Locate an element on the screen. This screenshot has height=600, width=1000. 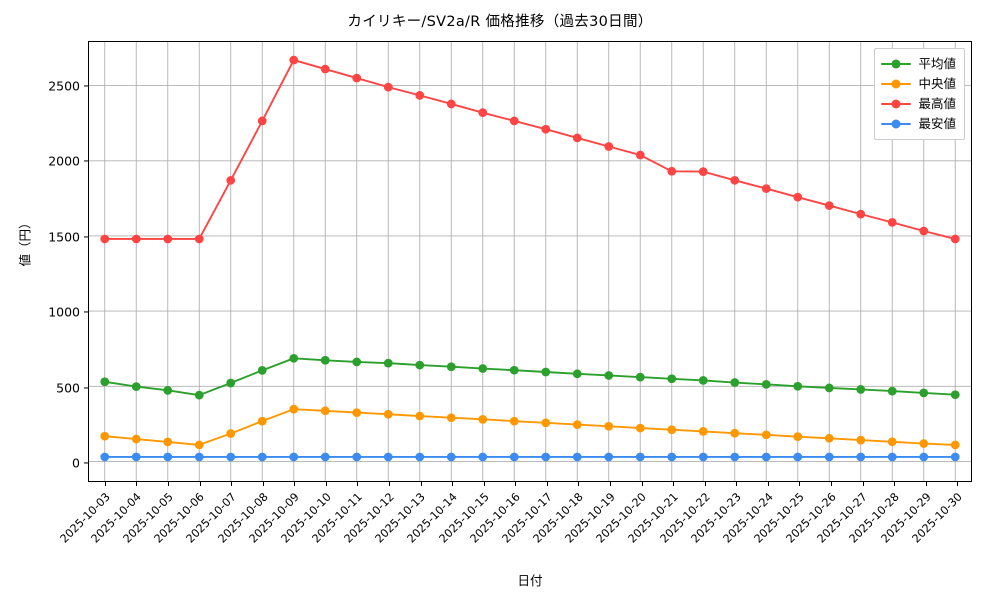
legend-item-1: 中央値 is located at coordinates (918, 84).